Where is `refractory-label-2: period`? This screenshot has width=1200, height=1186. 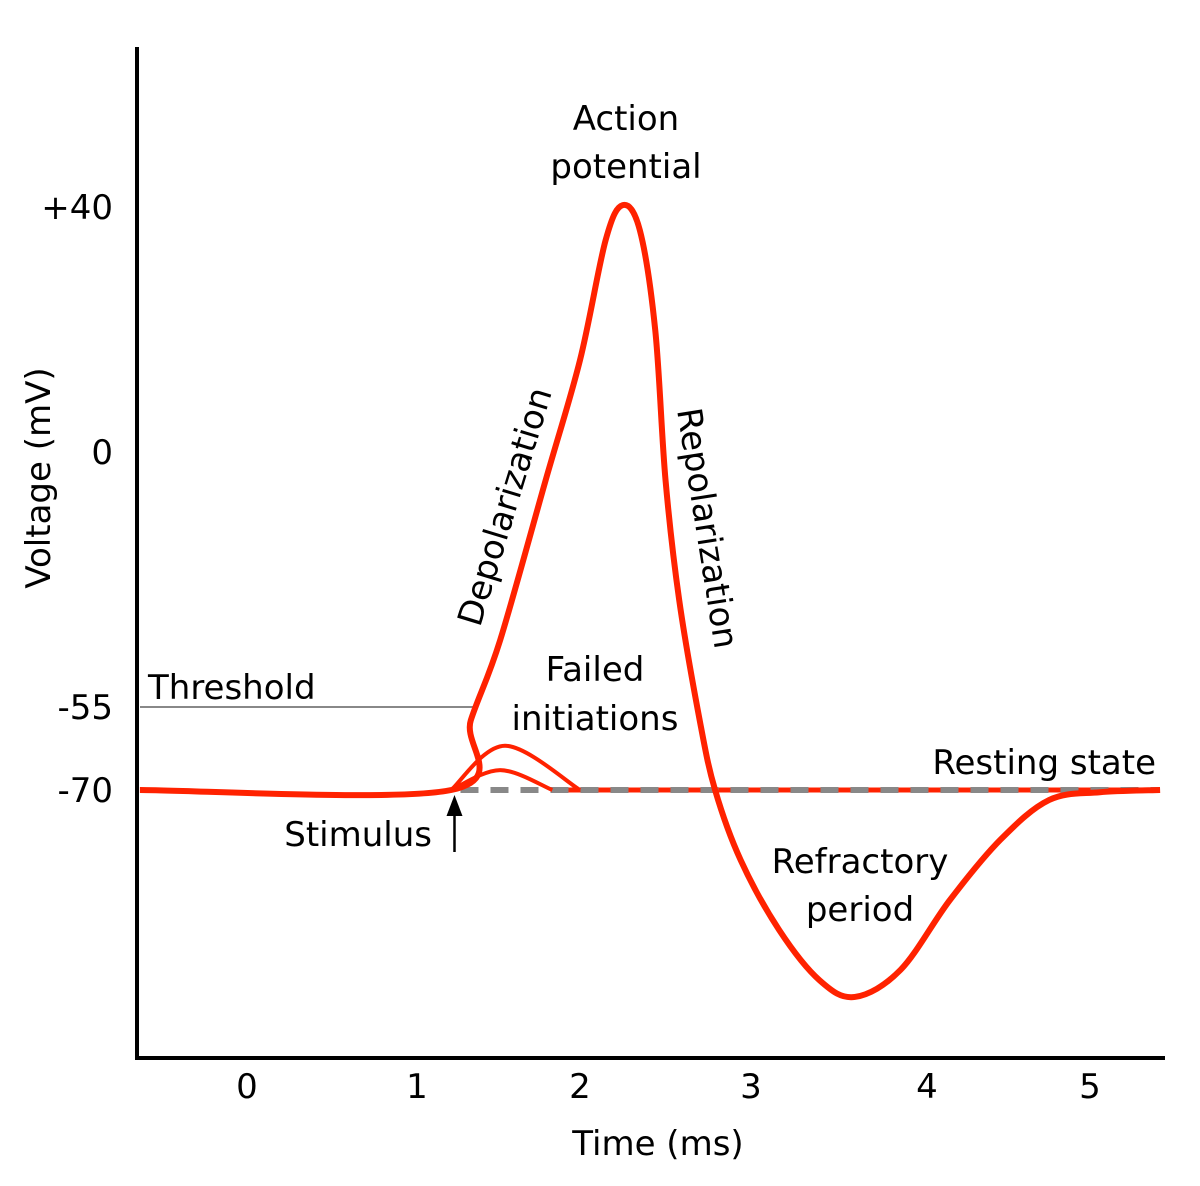 refractory-label-2: period is located at coordinates (860, 910).